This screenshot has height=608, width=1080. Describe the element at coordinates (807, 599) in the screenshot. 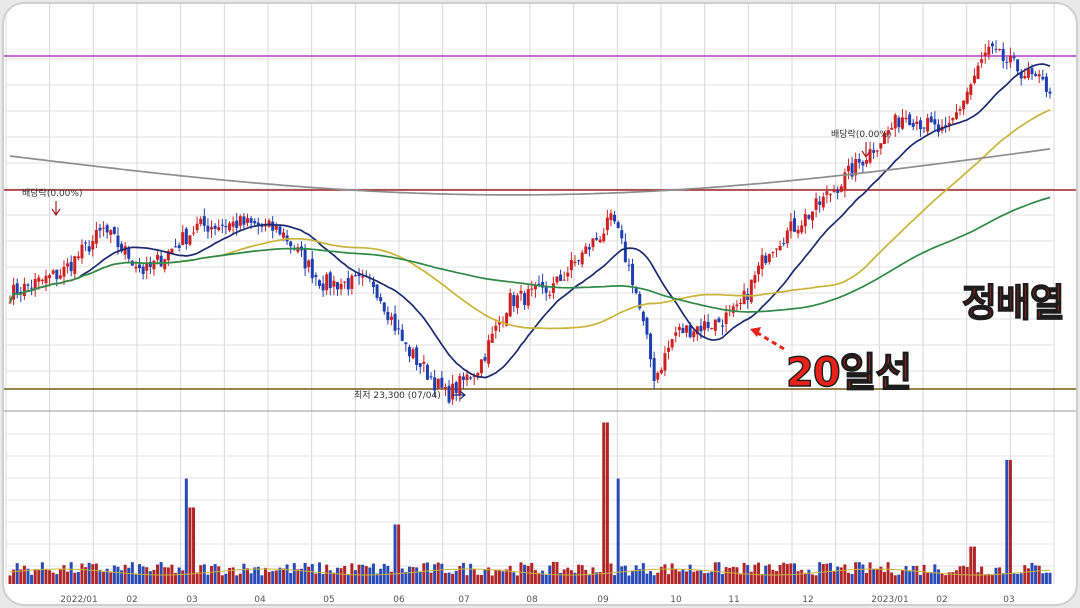

I see `x-tick-label: 12` at that location.